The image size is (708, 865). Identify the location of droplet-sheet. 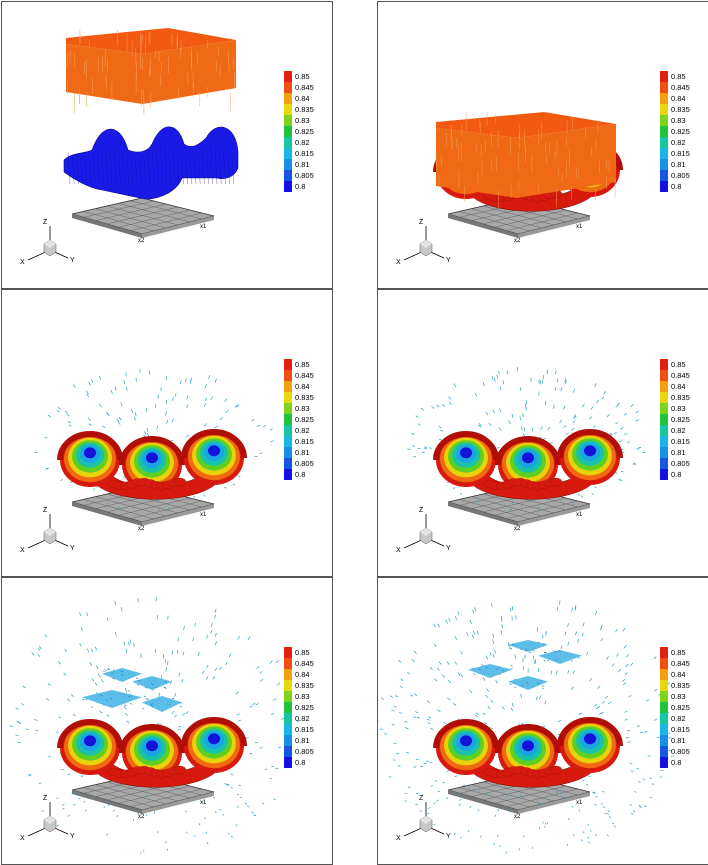
(525, 665).